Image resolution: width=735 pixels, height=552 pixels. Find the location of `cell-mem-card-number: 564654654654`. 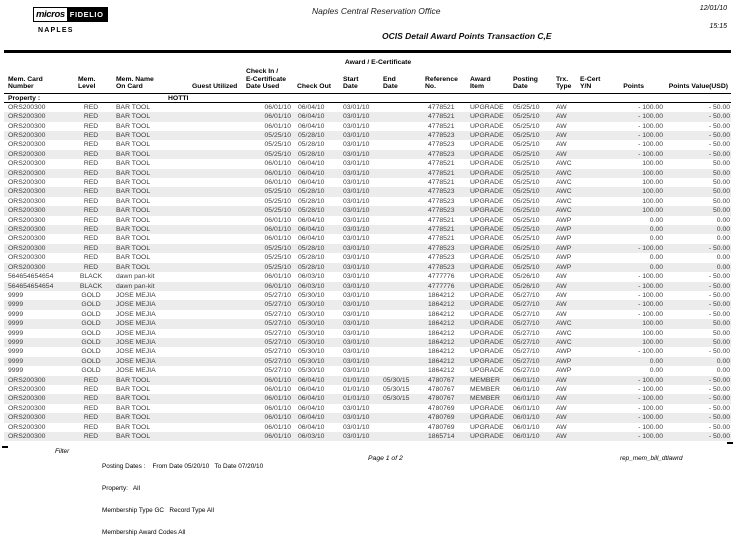

cell-mem-card-number: 564654654654 is located at coordinates (31, 286).